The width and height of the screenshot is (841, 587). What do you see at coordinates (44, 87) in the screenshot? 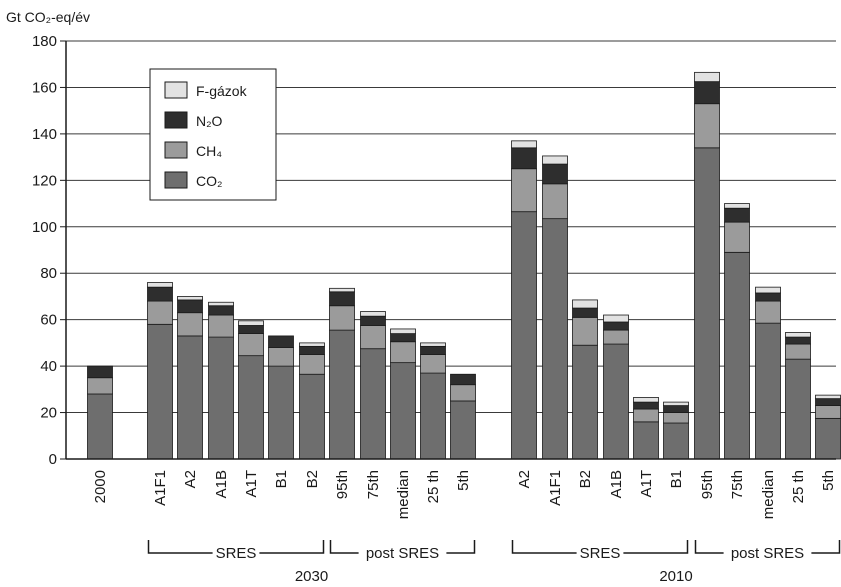
I see `y-tick-label: 160` at bounding box center [44, 87].